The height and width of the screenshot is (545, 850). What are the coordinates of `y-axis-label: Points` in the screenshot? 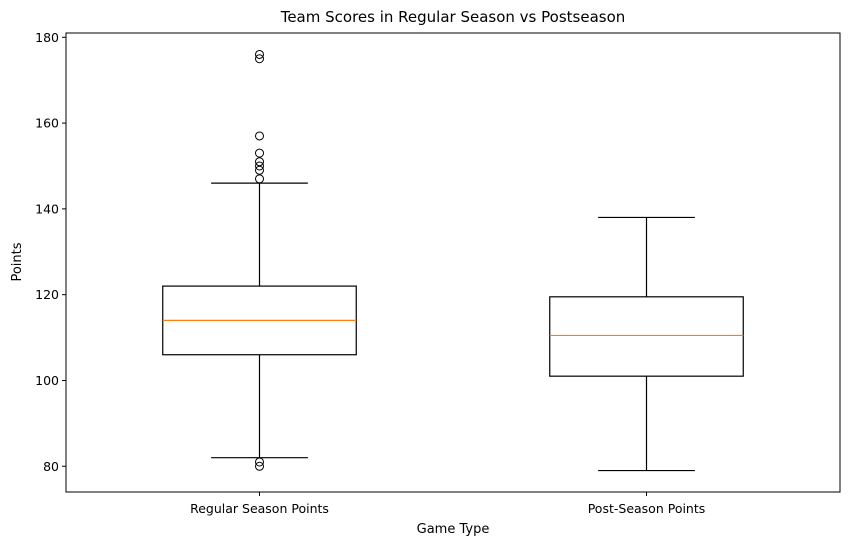 It's located at (17, 261).